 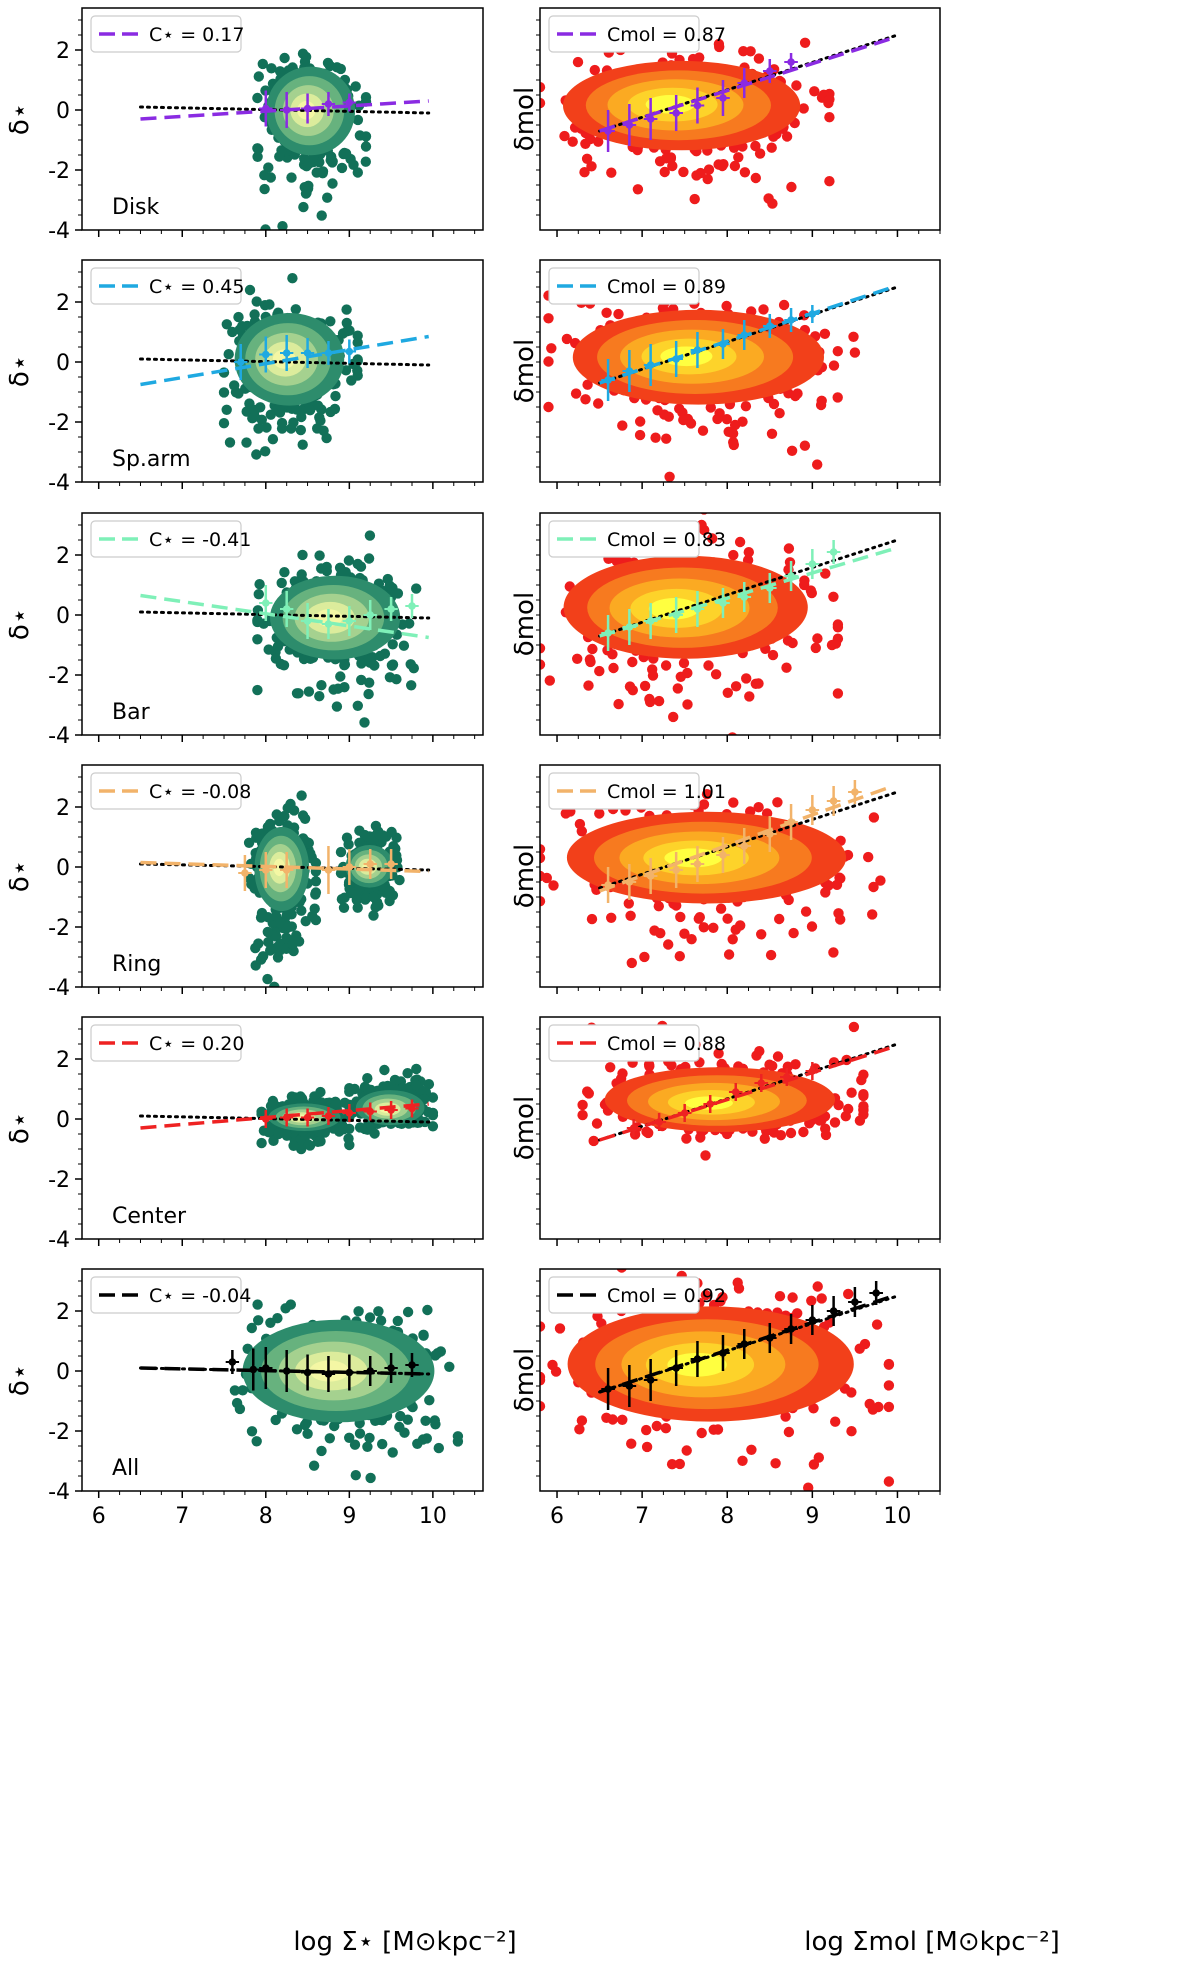 I want to click on x-tick-label: 9, so click(x=812, y=1516).